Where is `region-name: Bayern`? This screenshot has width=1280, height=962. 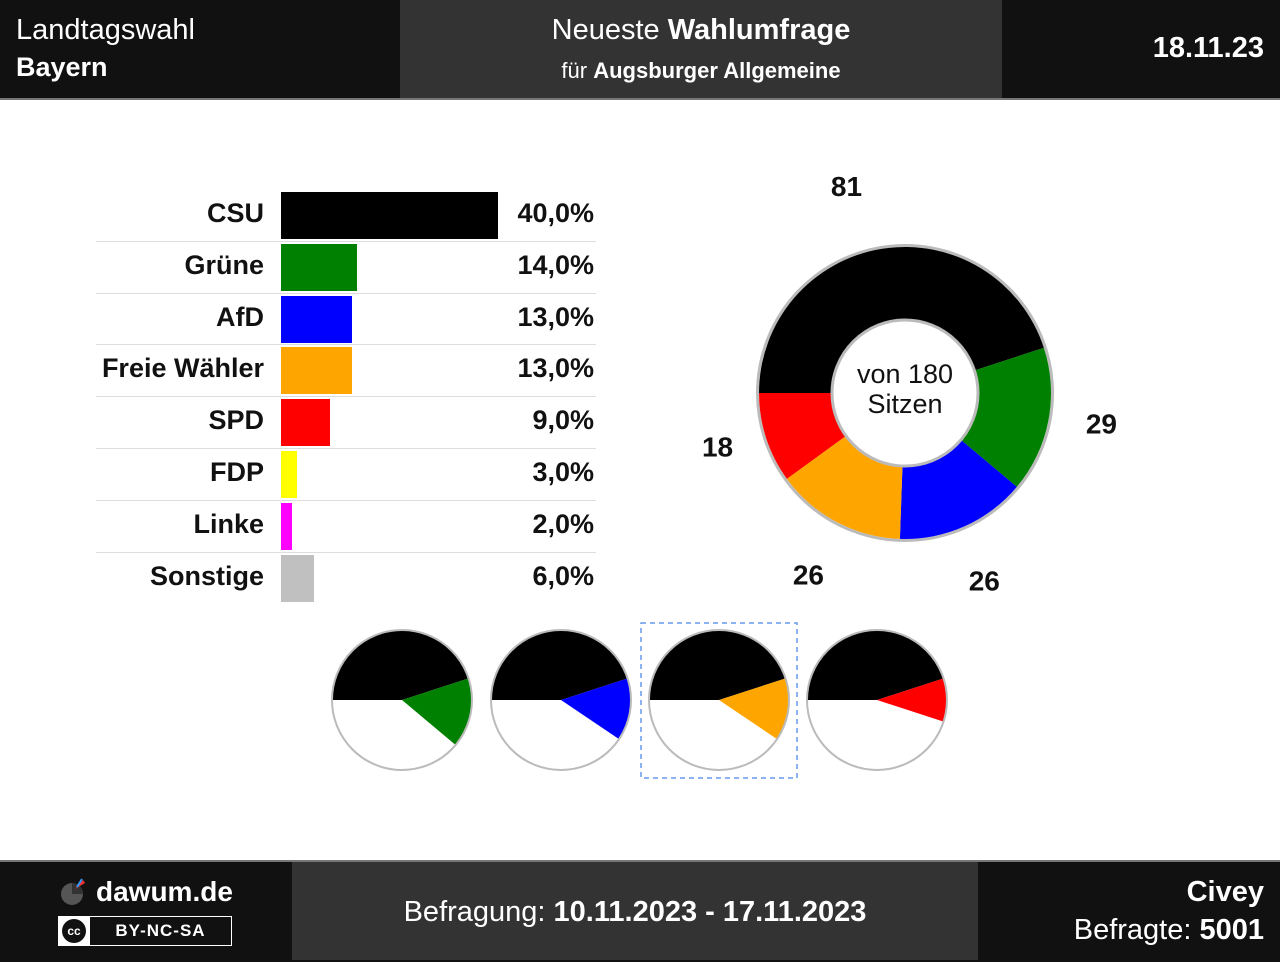
region-name: Bayern is located at coordinates (62, 67).